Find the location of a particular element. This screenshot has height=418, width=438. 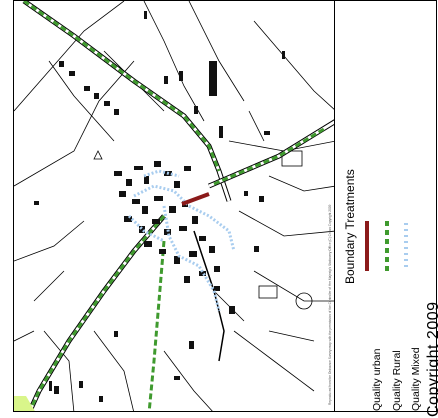

legend-label-urban: Quality urban is located at coordinates (377, 379).